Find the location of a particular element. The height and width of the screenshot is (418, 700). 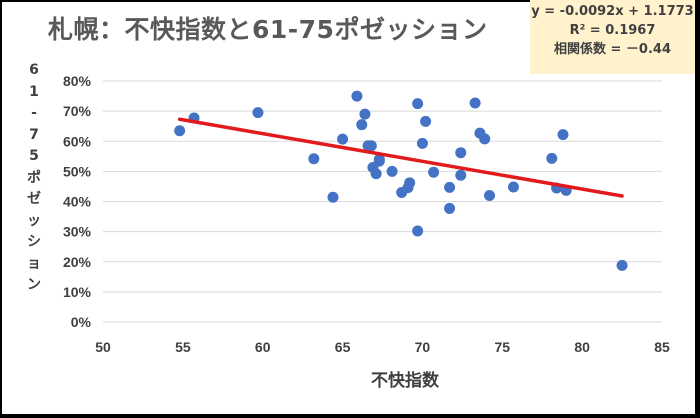

x-tick-label: 85 is located at coordinates (662, 347).